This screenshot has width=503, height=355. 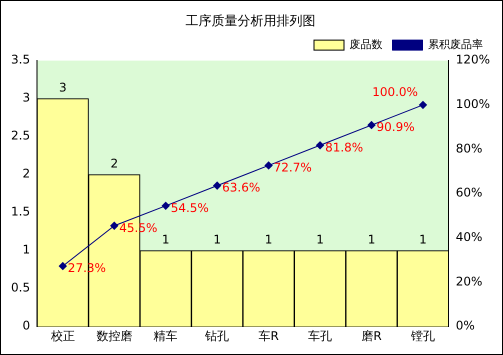 I want to click on data-label: 3, so click(x=62, y=87).